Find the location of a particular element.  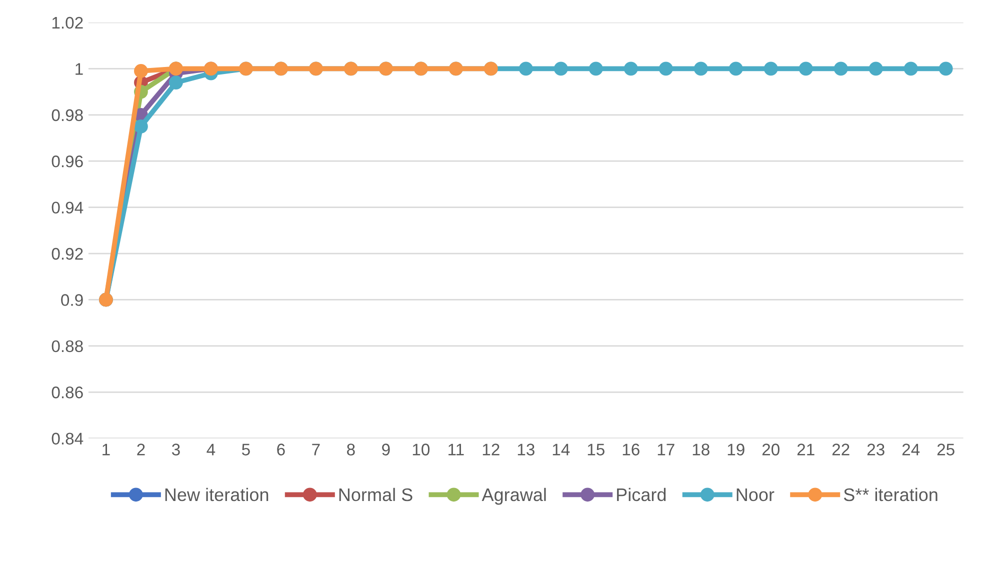

y-tick-label: 0.9 is located at coordinates (72, 300).